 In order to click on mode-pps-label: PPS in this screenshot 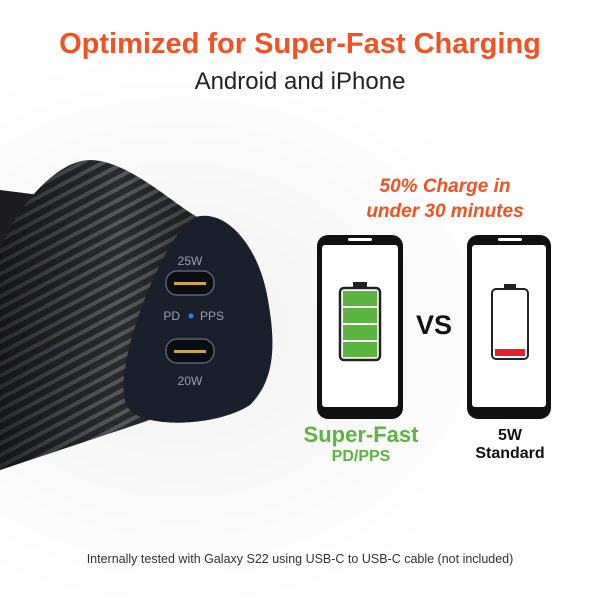, I will do `click(212, 316)`.